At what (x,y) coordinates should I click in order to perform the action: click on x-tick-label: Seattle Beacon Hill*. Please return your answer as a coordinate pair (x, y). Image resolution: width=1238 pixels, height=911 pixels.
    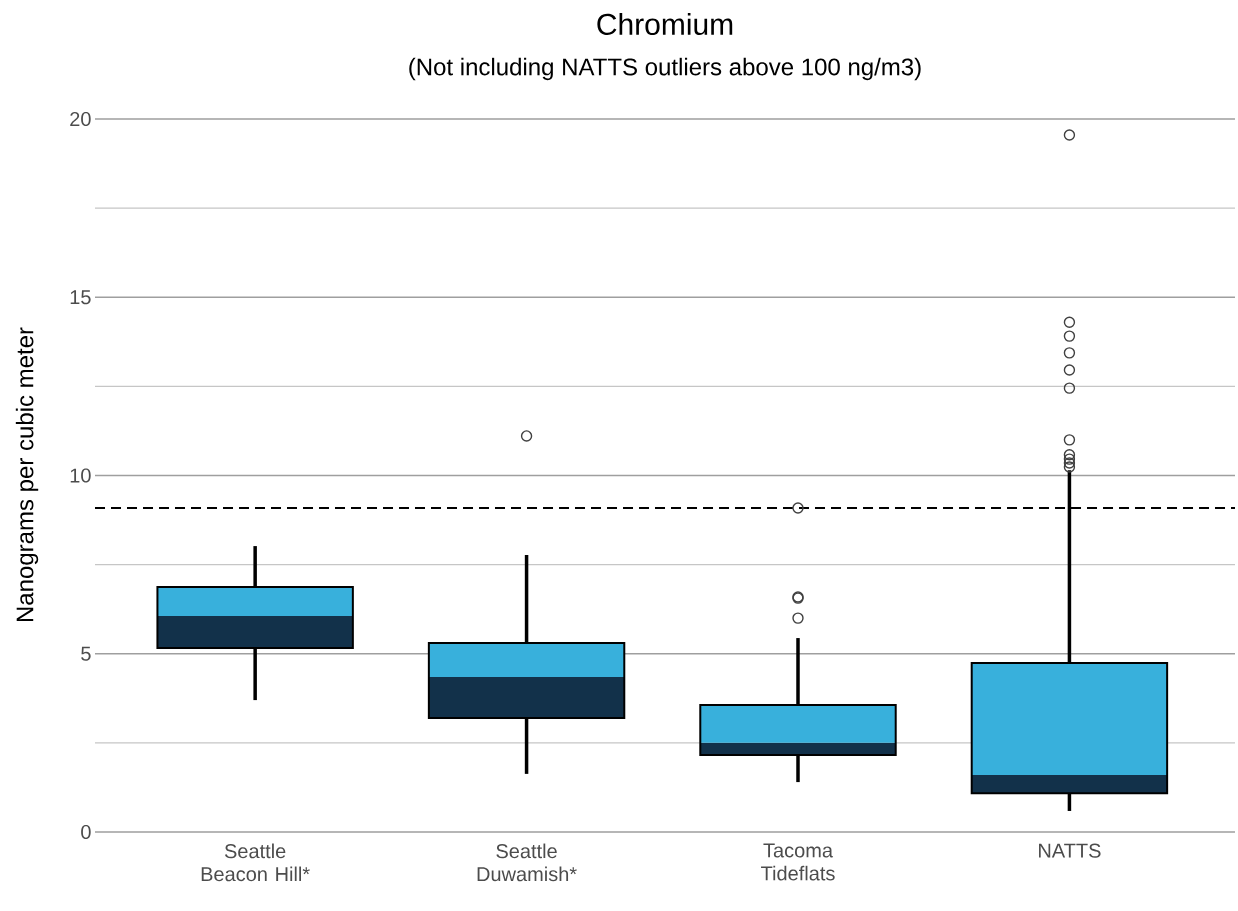
    Looking at the image, I should click on (255, 862).